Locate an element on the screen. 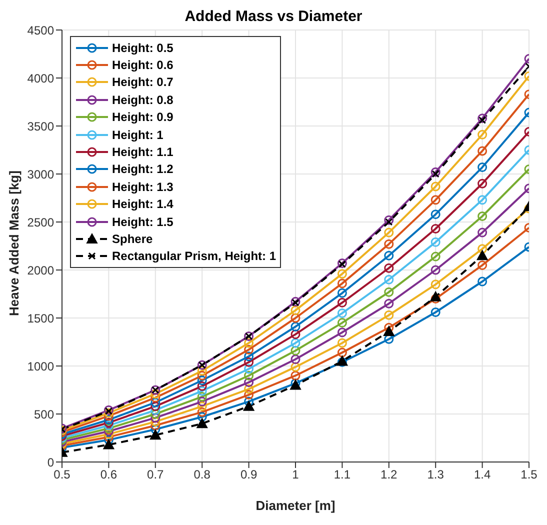 This screenshot has width=547, height=525. y-tick-label: 4500 is located at coordinates (40, 30).